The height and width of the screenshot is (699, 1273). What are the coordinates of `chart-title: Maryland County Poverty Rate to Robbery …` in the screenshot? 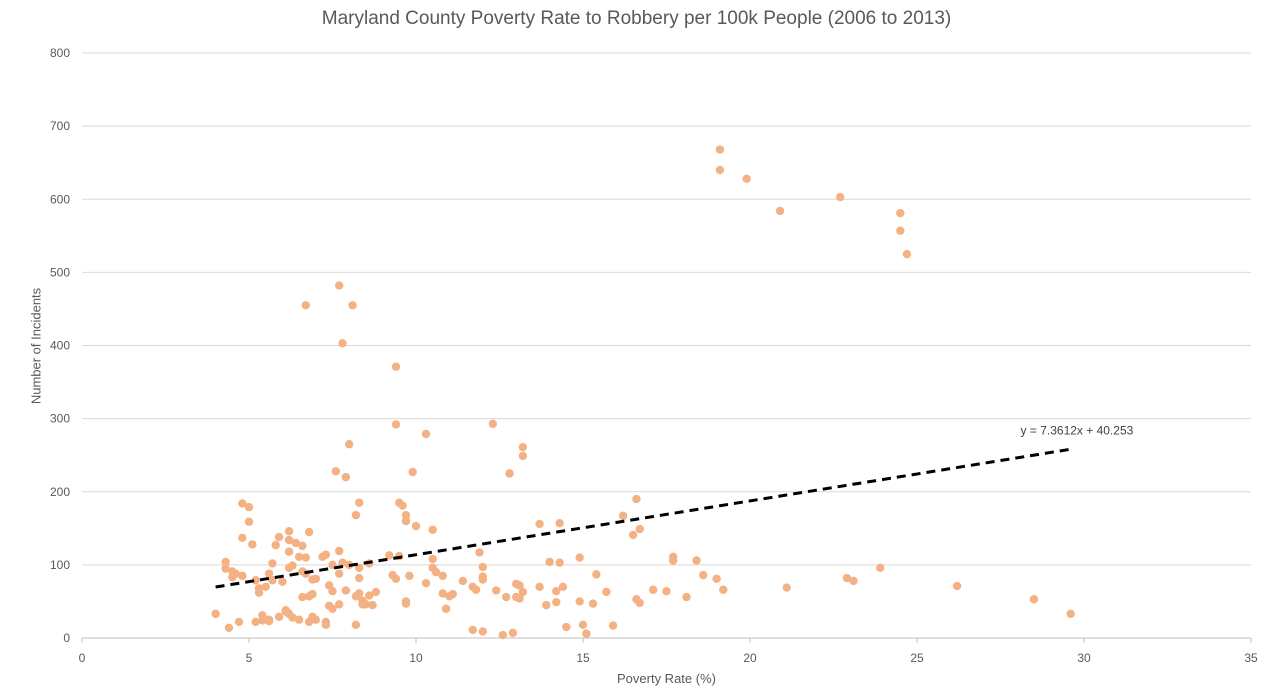 It's located at (636, 18).